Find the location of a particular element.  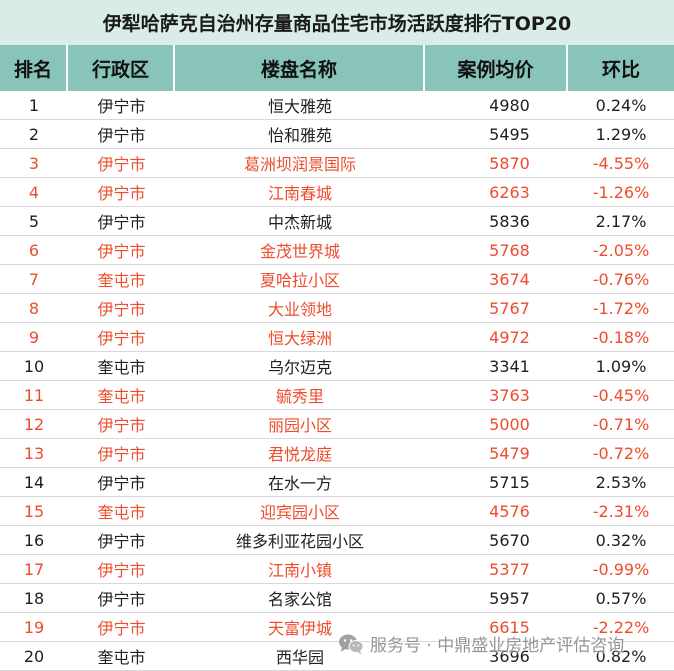

change-cell: 1.09% is located at coordinates (621, 366).